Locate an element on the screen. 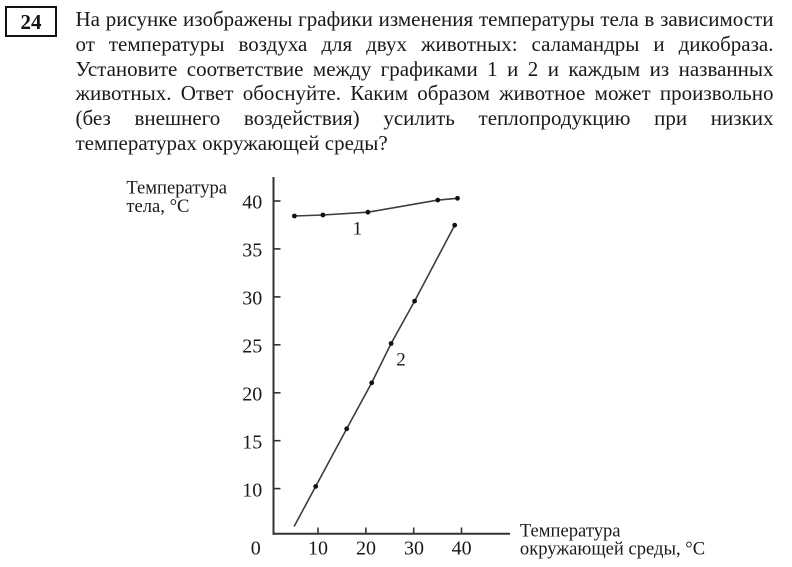 This screenshot has height=567, width=792. svg-text: 35 is located at coordinates (252, 251).